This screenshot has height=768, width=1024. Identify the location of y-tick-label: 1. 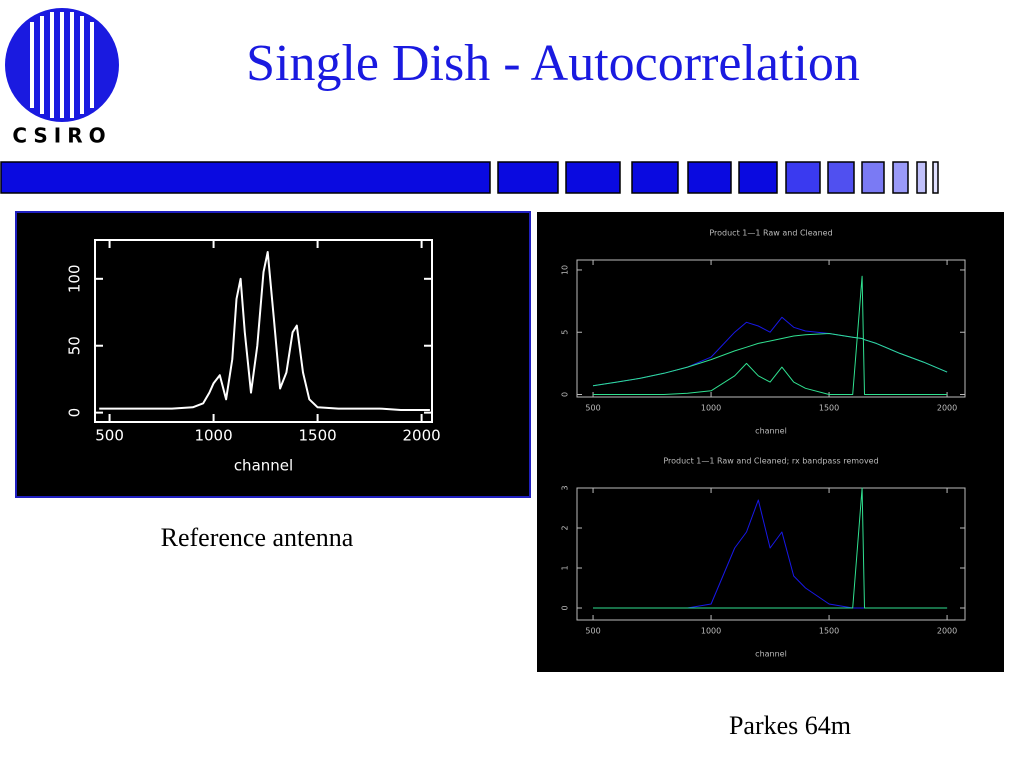
(565, 567).